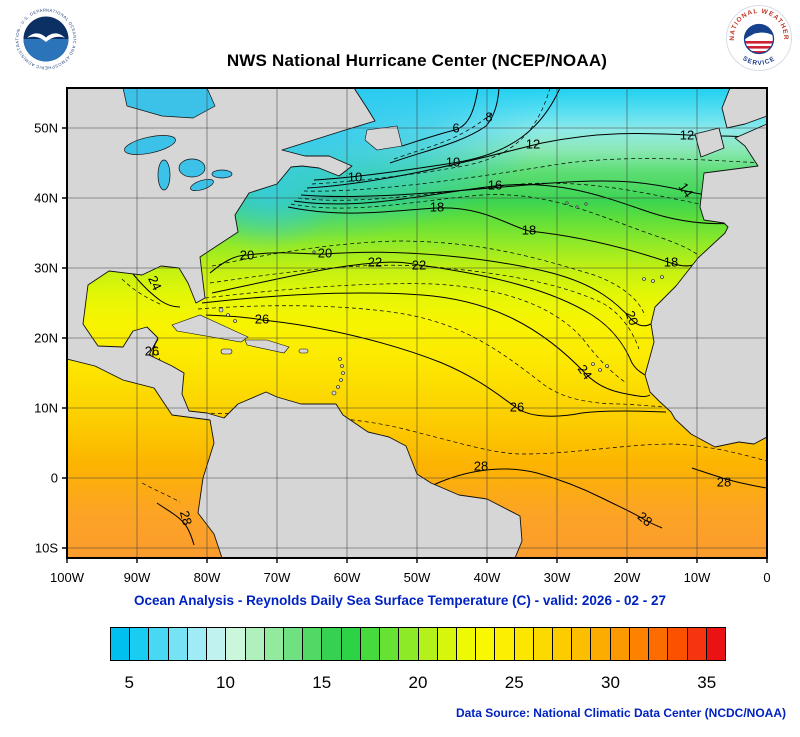  What do you see at coordinates (46, 408) in the screenshot?
I see `y-axis-label: 10N` at bounding box center [46, 408].